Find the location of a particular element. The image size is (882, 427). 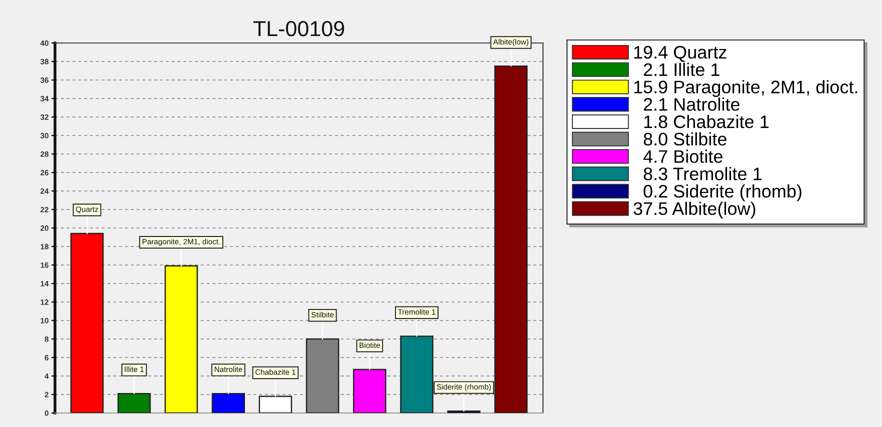

text: 37.5 Albite(low) is located at coordinates (695, 210).